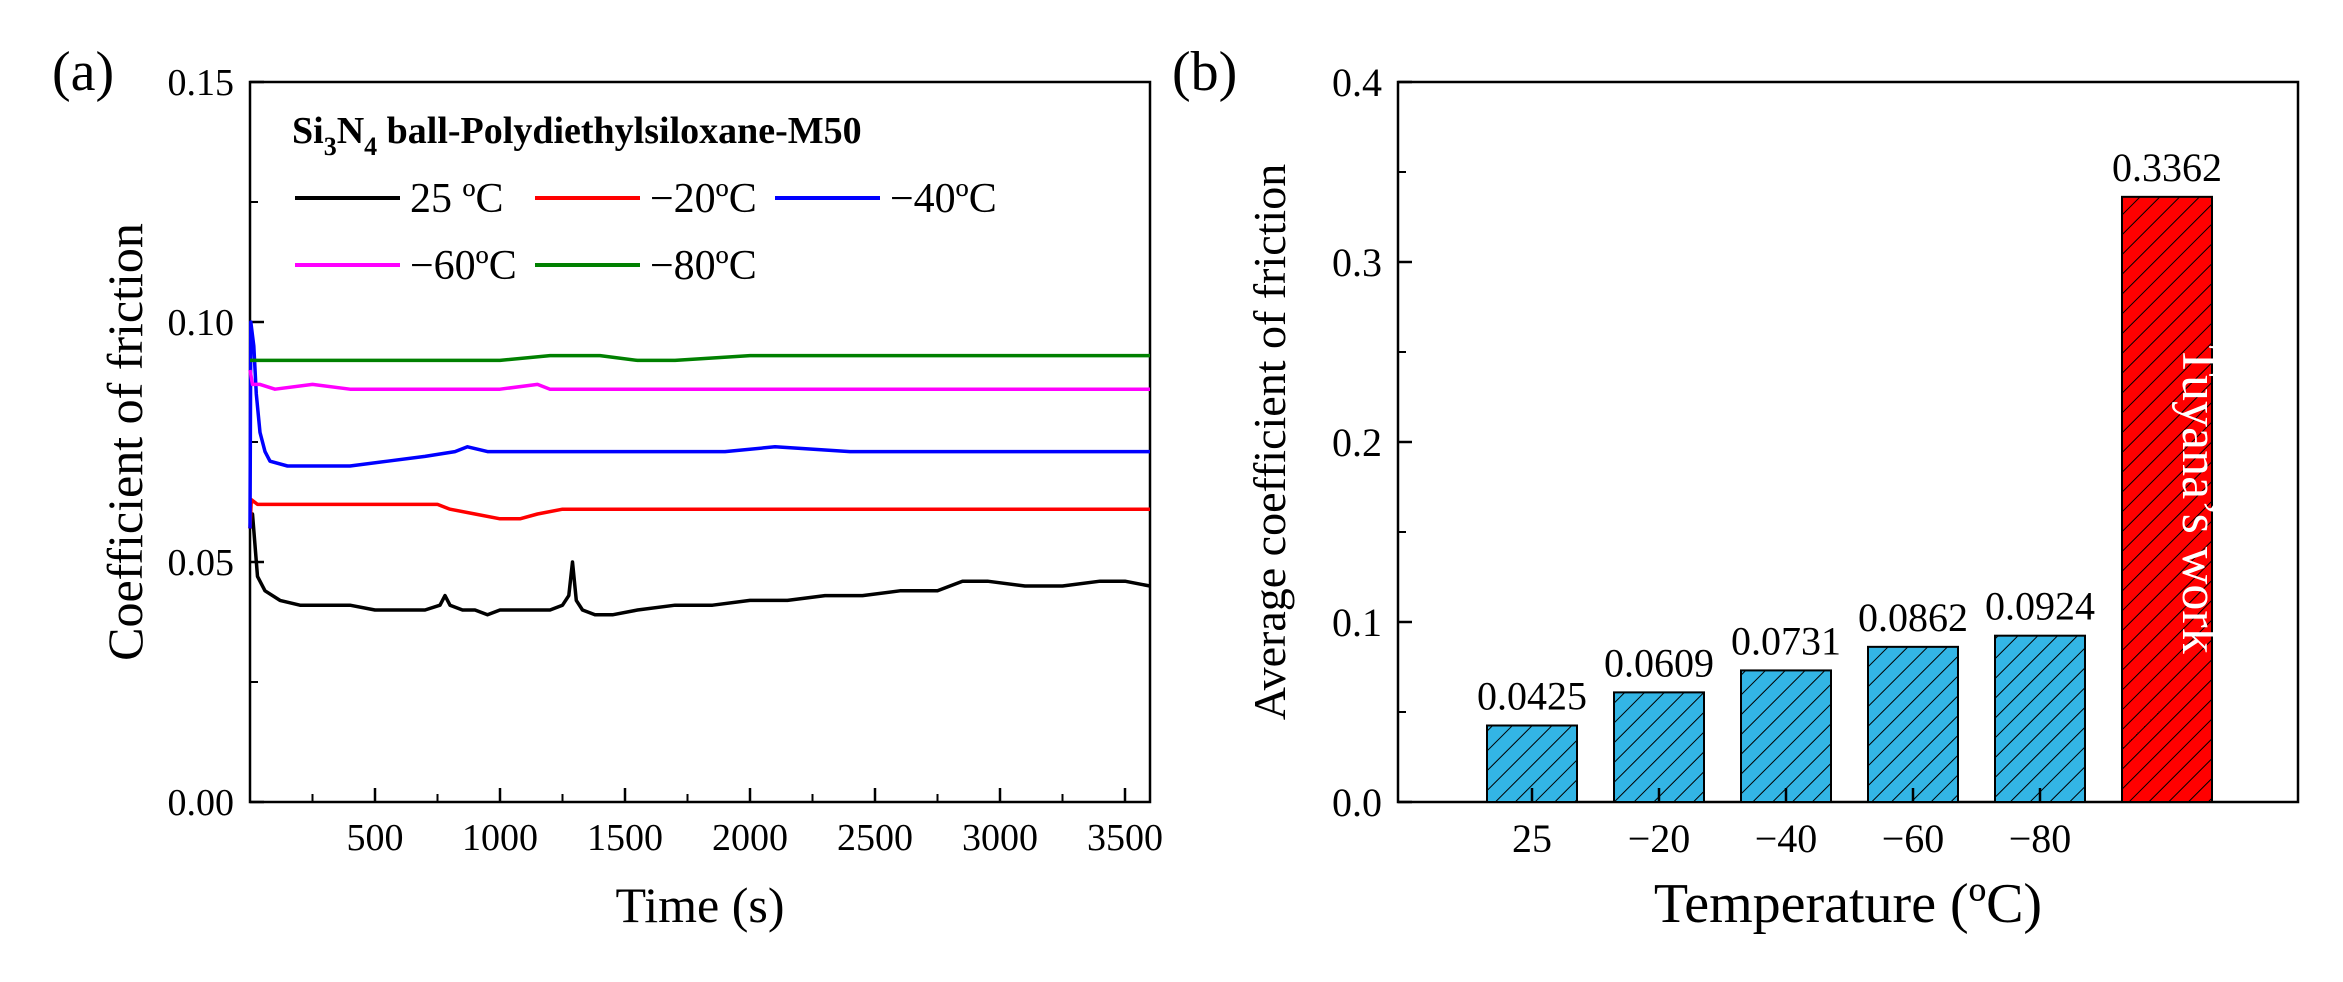 This screenshot has width=2343, height=982. Describe the element at coordinates (699, 905) in the screenshot. I see `panel-a-x-axis-label: Time (s)` at that location.